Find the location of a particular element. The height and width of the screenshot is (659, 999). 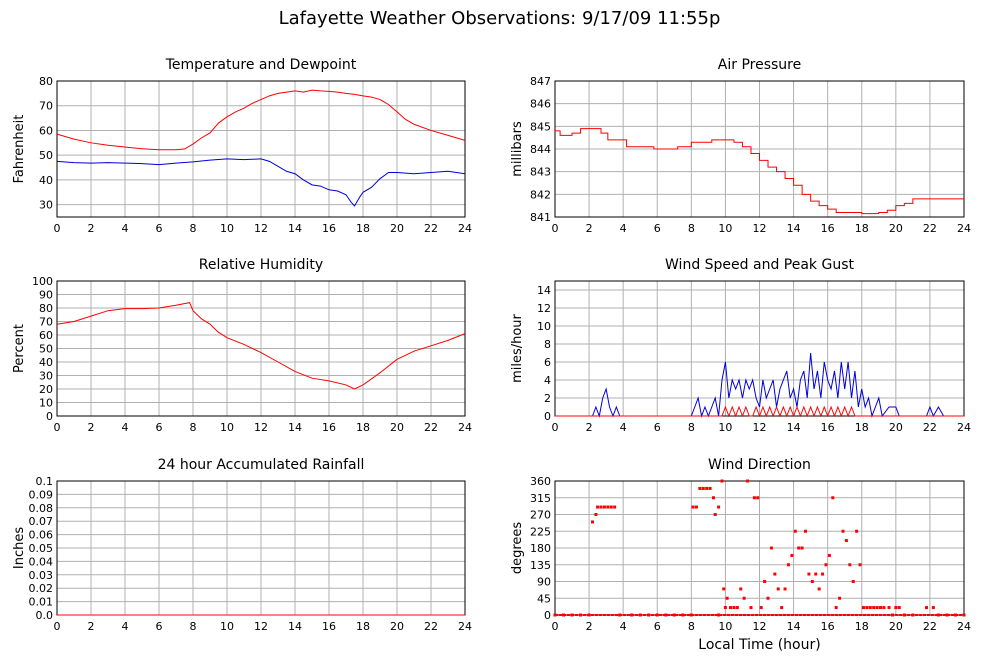

y-tick-label: 10 is located at coordinates (46, 403).